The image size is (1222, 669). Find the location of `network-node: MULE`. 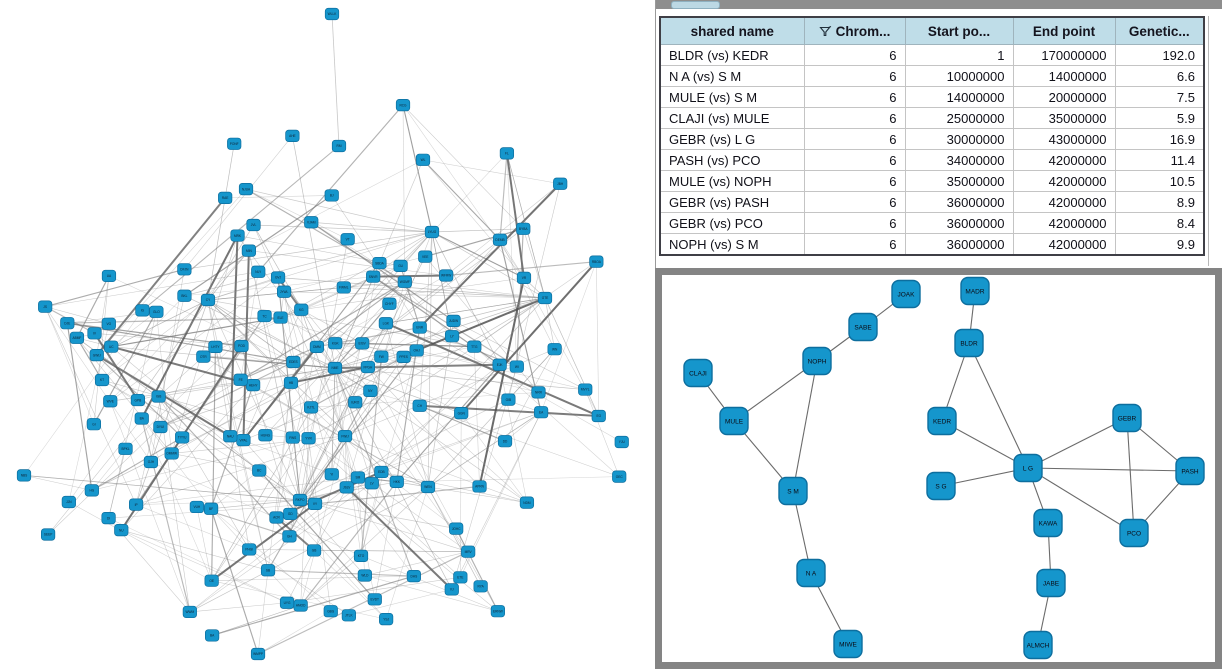

network-node: MULE is located at coordinates (734, 421).